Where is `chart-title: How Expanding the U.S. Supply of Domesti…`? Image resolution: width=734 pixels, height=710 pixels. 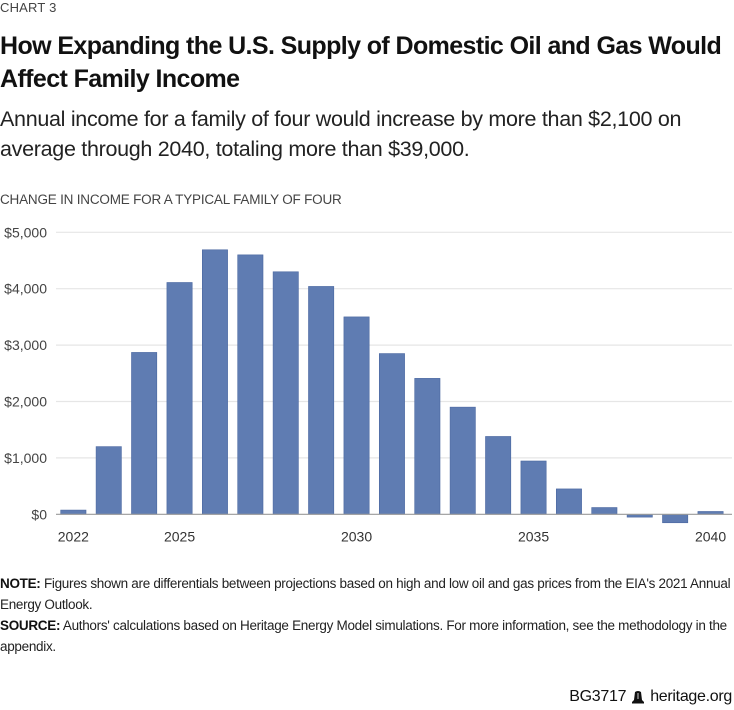
chart-title: How Expanding the U.S. Supply of Domesti… is located at coordinates (361, 62).